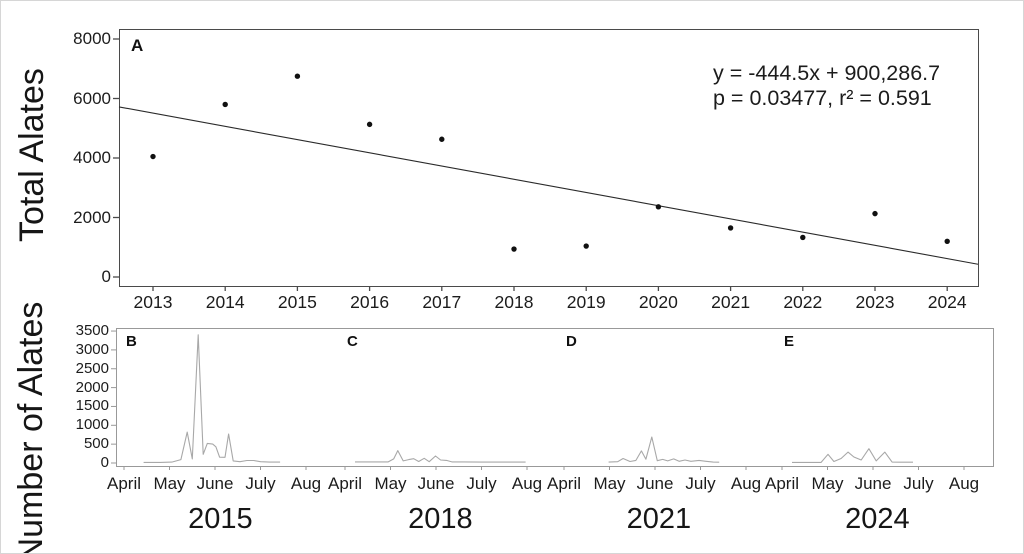  I want to click on month-label-D-April: April, so click(563, 483).